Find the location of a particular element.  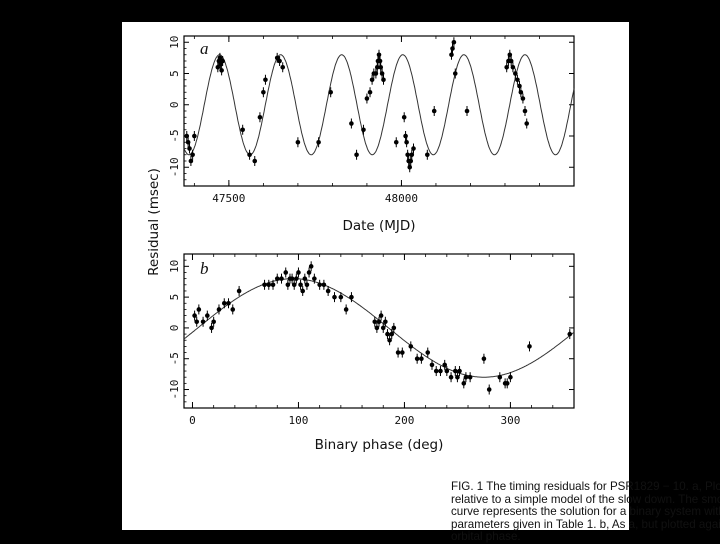

panel-b-points is located at coordinates (382, 328).